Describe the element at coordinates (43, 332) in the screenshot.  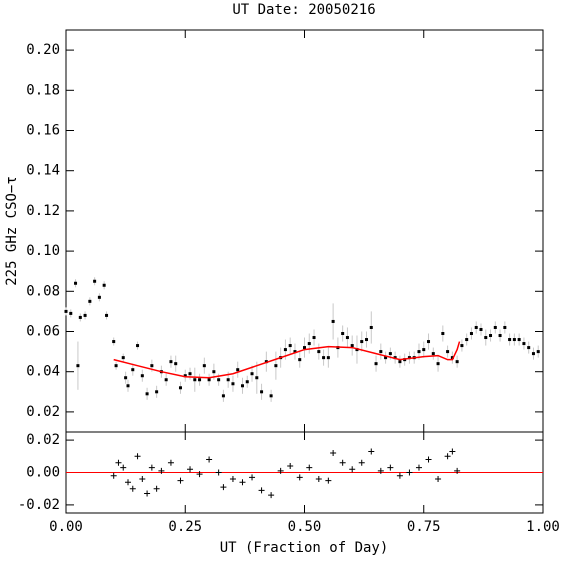
I see `y-tick-label: 0.06` at that location.